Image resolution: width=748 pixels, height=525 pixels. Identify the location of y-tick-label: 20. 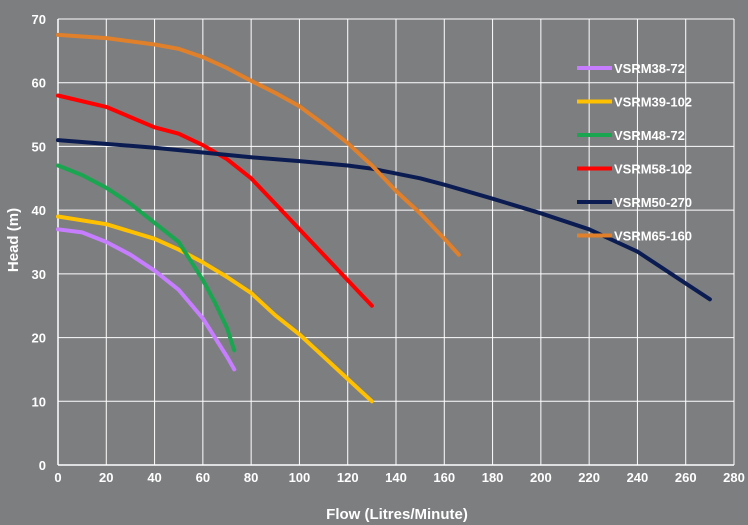
(39, 338).